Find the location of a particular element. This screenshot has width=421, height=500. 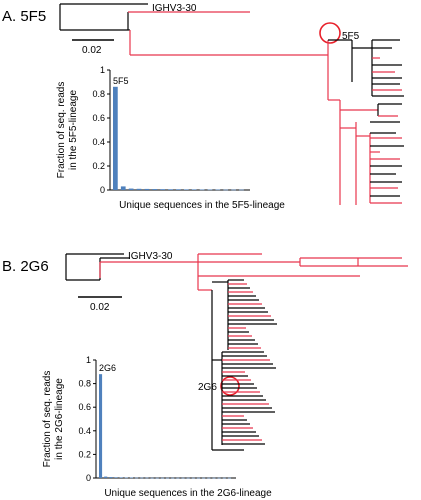

panel-b-y-tick-label: 0.8 is located at coordinates (84, 384).